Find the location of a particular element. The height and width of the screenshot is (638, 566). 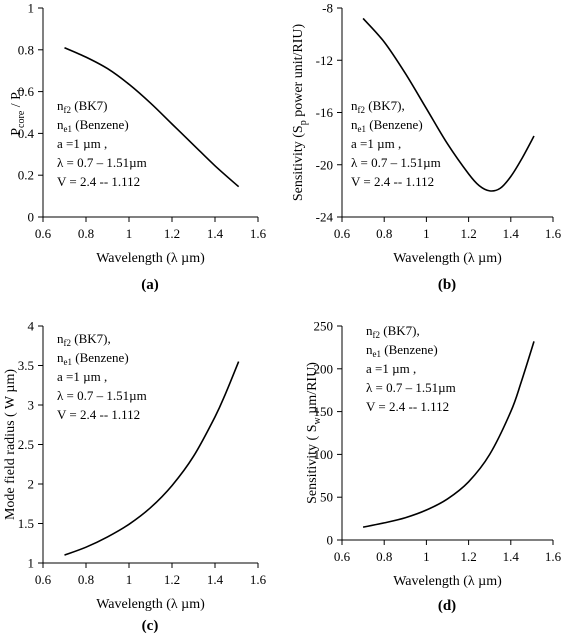

y-tick-label: 50 is located at coordinates (326, 497).